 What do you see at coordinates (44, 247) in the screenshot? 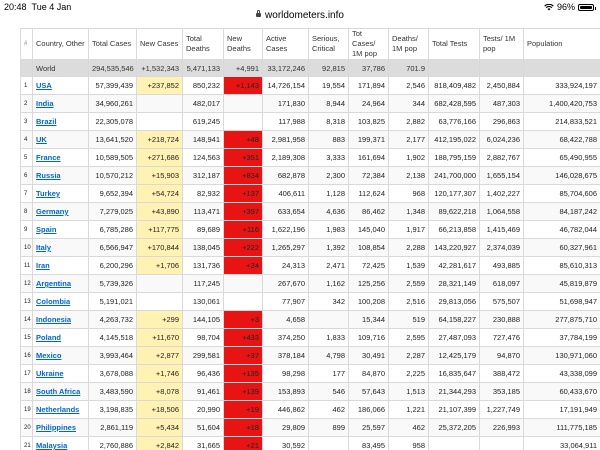
I see `country-link: Italy` at bounding box center [44, 247].